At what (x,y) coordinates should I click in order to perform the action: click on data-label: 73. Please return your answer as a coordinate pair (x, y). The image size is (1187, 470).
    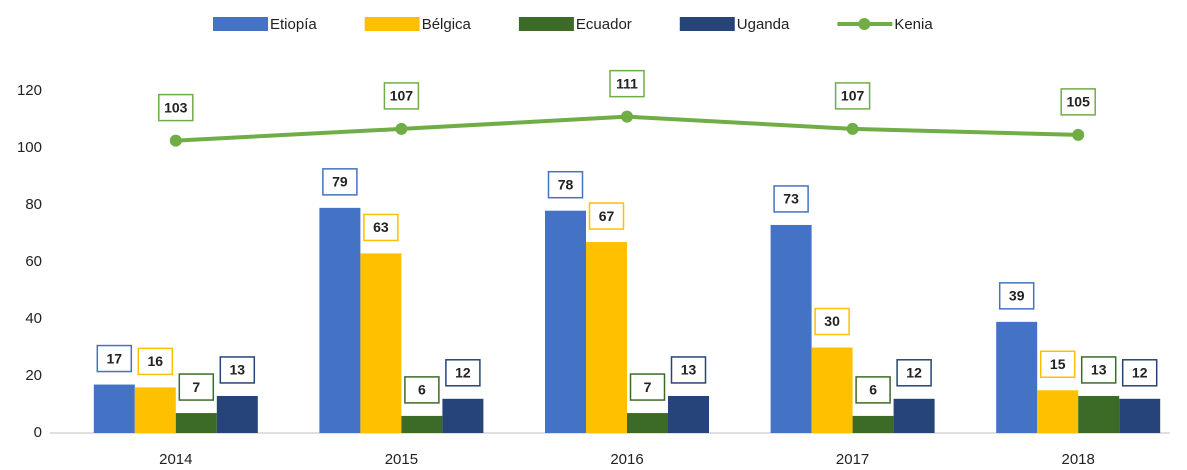
    Looking at the image, I should click on (791, 199).